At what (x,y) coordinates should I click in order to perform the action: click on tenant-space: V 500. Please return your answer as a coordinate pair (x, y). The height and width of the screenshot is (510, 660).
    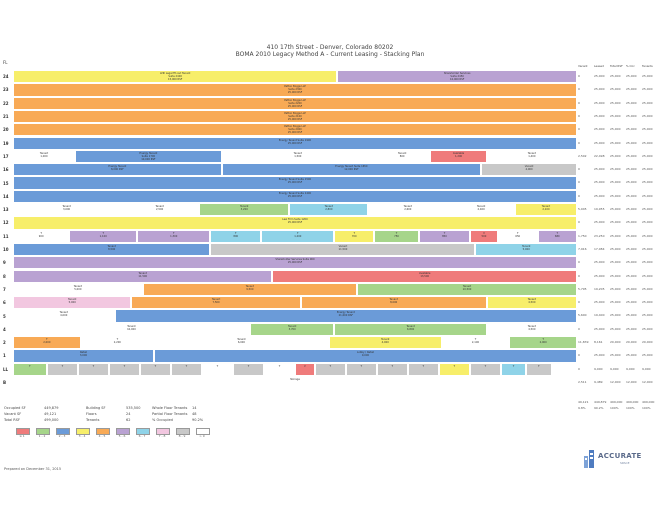
    Looking at the image, I should click on (484, 236).